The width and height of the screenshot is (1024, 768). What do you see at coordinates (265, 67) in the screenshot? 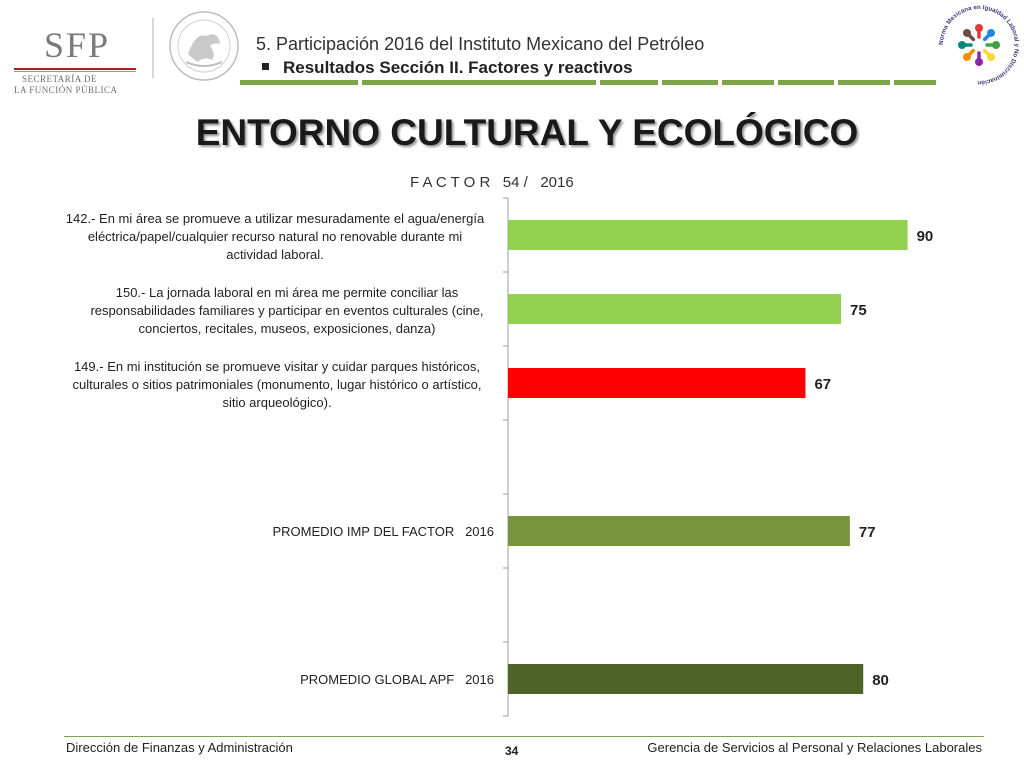
I see `bullet-icon` at bounding box center [265, 67].